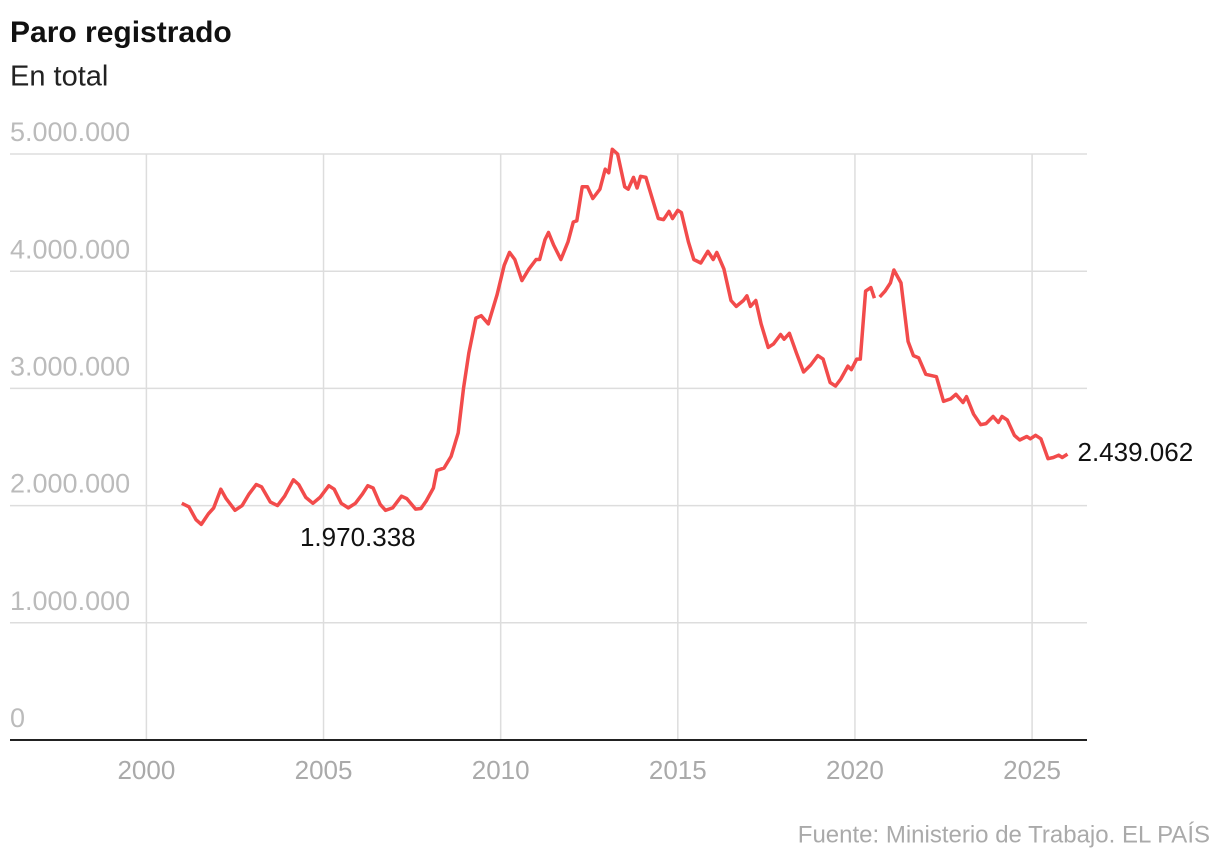  I want to click on source: Fuente: Ministerio de Trabajo. EL PAÍS, so click(1004, 834).